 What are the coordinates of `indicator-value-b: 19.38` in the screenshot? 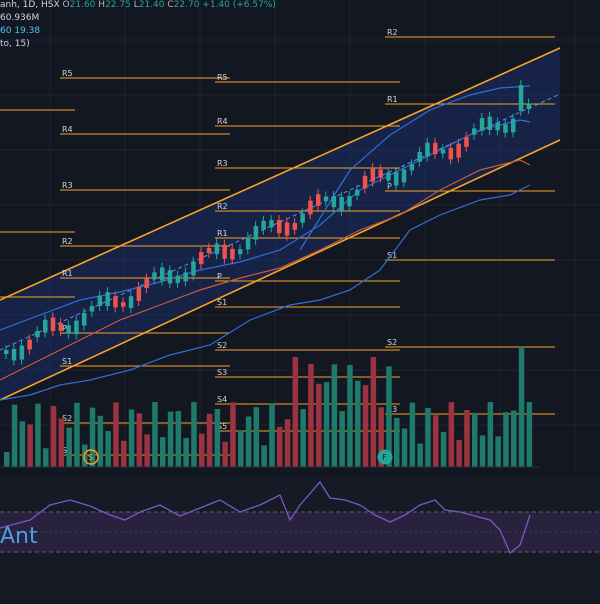 It's located at (27, 31).